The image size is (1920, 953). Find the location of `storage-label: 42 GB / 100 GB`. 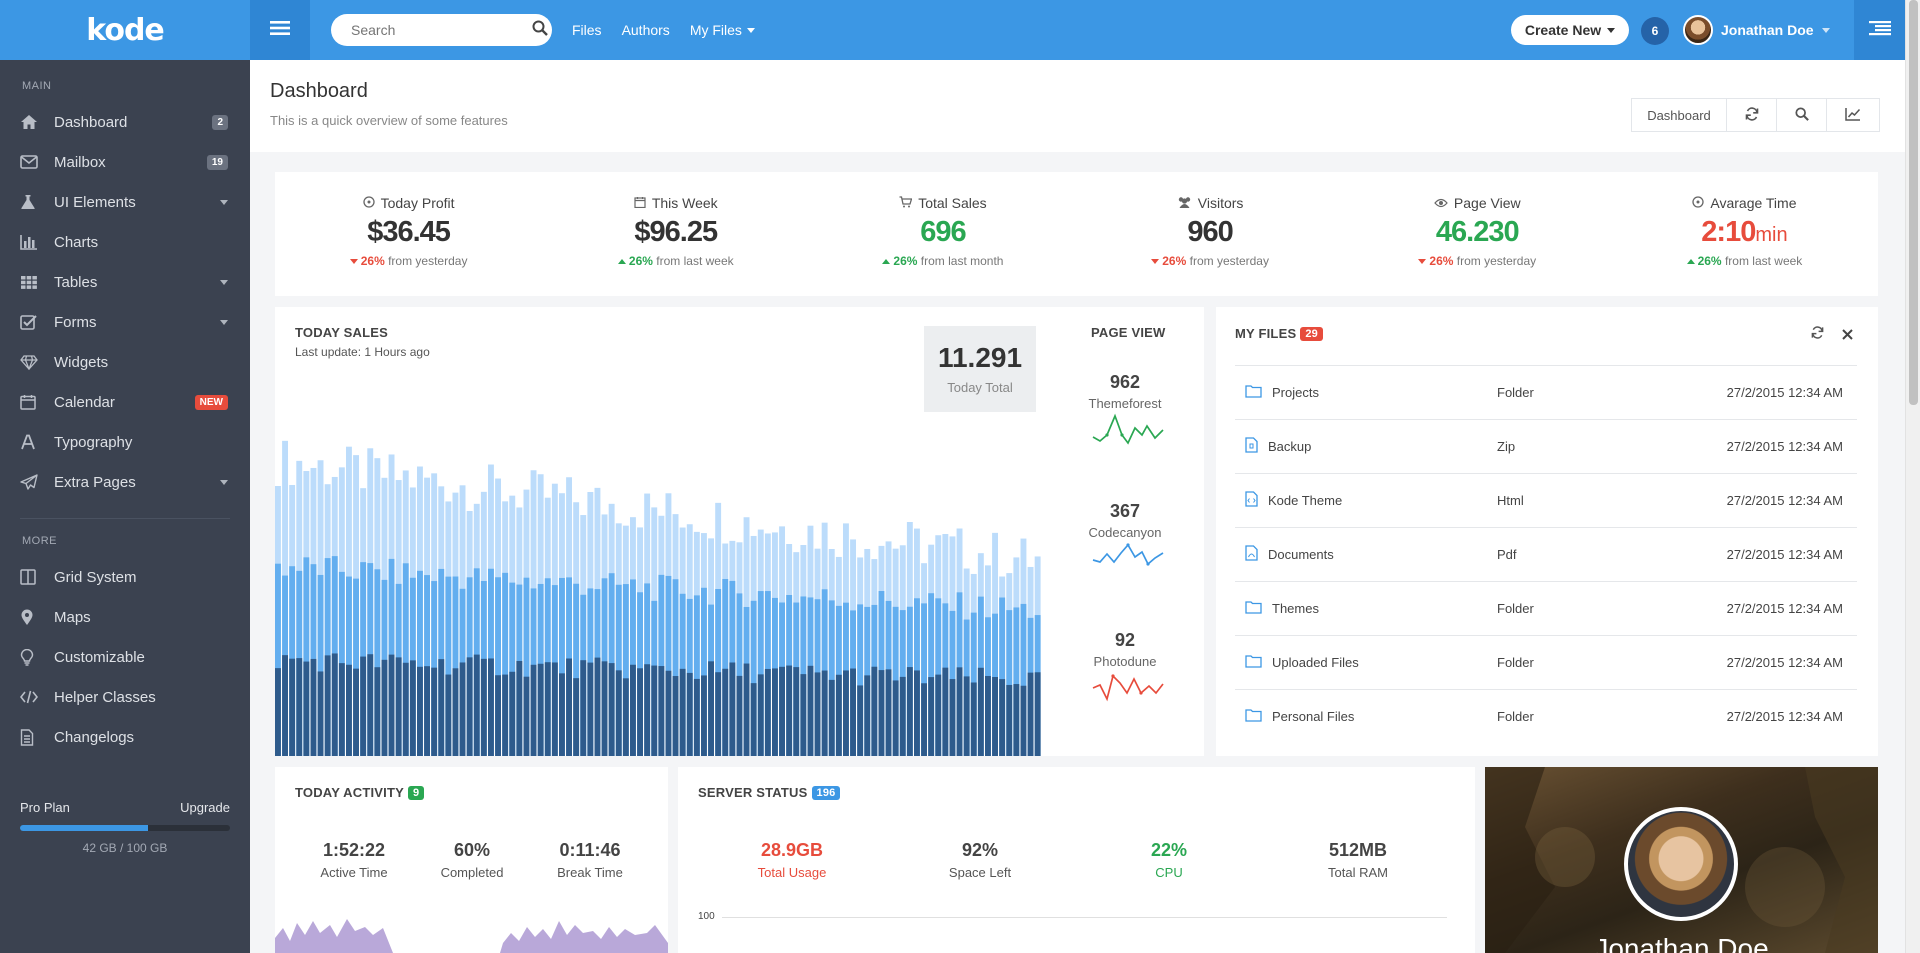

storage-label: 42 GB / 100 GB is located at coordinates (125, 848).